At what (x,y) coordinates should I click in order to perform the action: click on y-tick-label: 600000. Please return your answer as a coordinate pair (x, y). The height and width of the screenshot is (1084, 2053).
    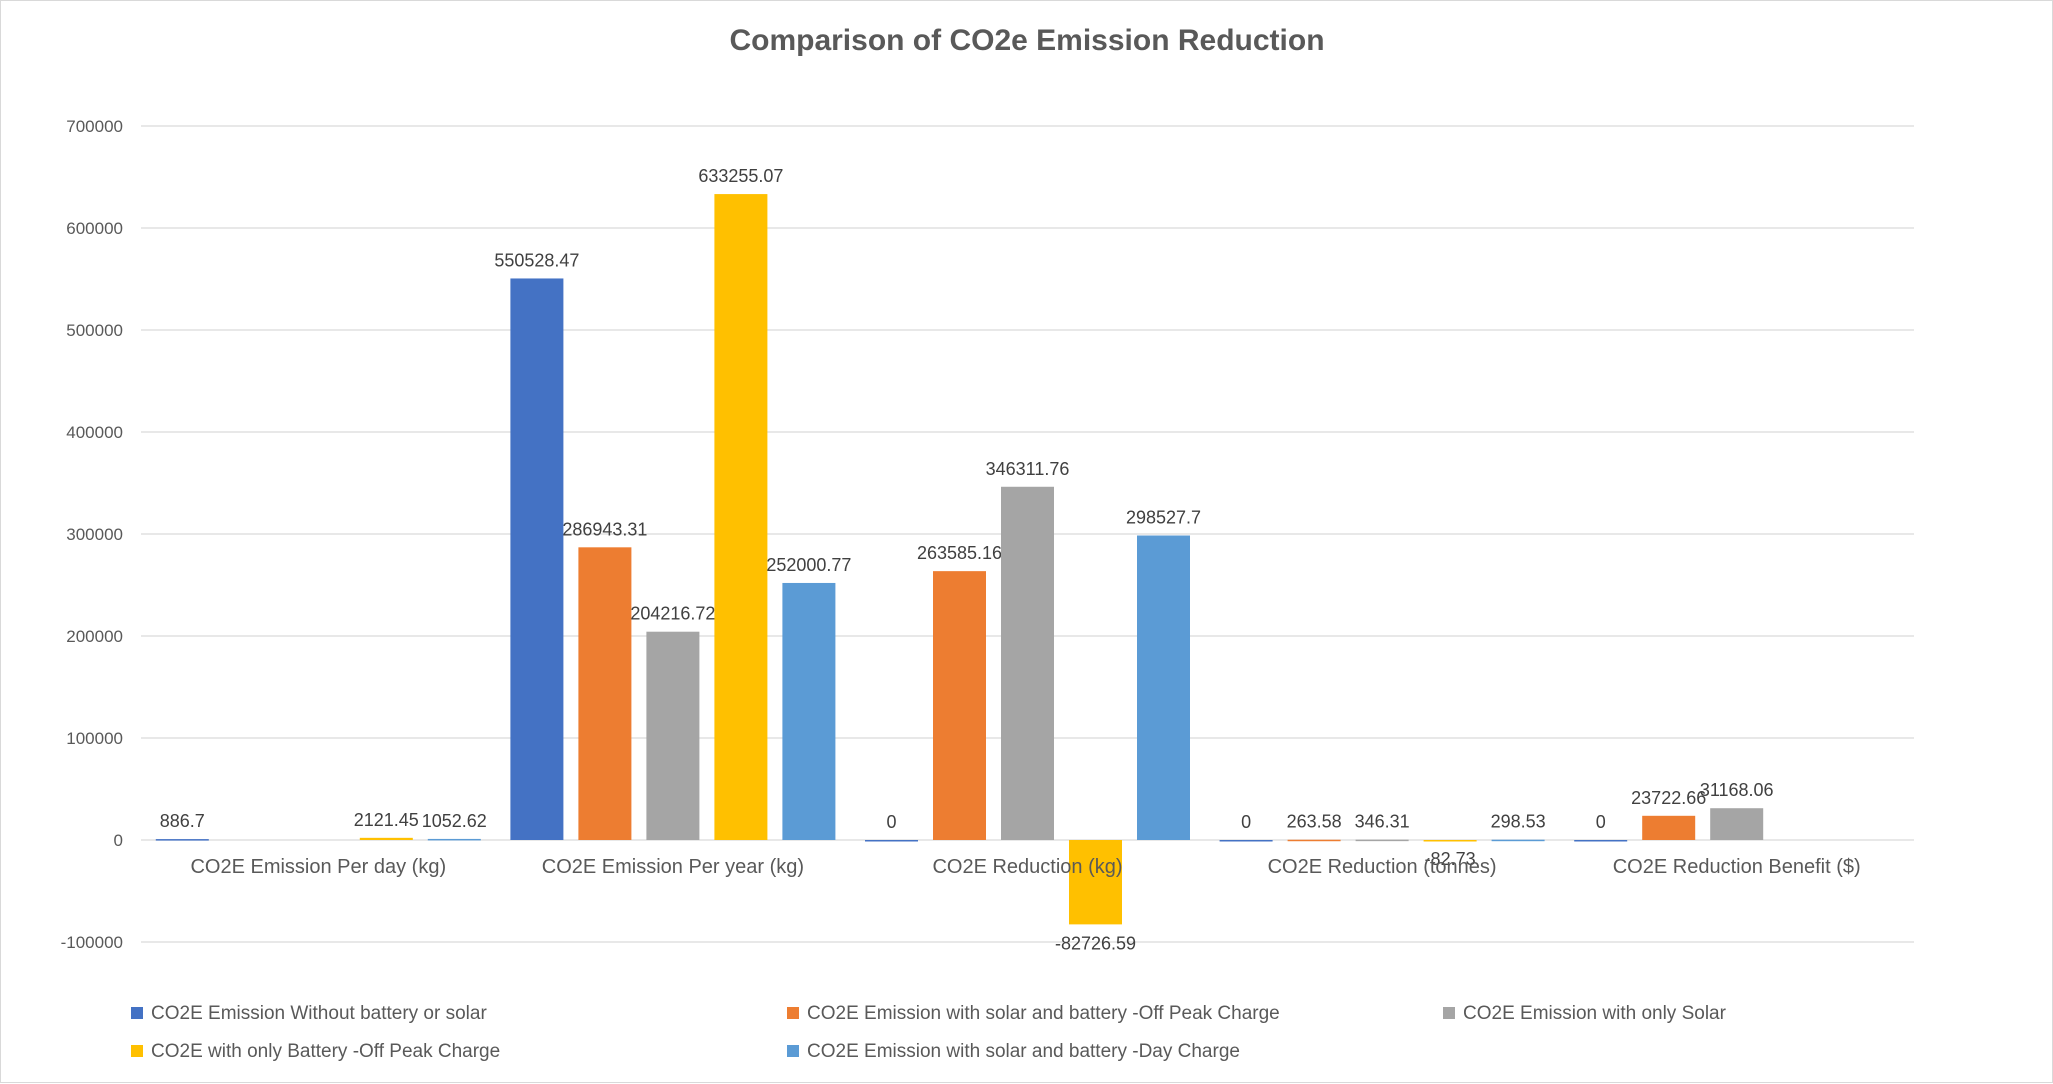
    Looking at the image, I should click on (94, 228).